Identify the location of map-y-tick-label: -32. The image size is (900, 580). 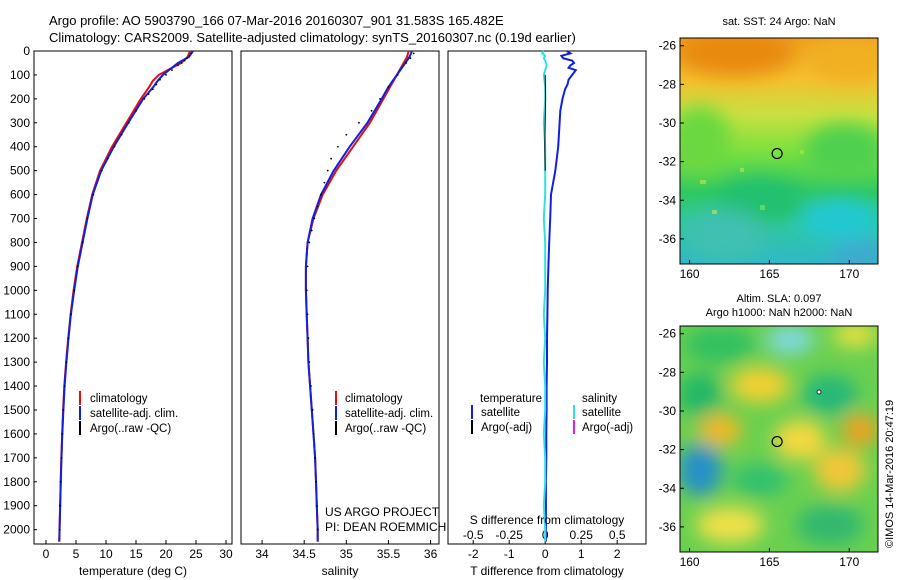
(668, 450).